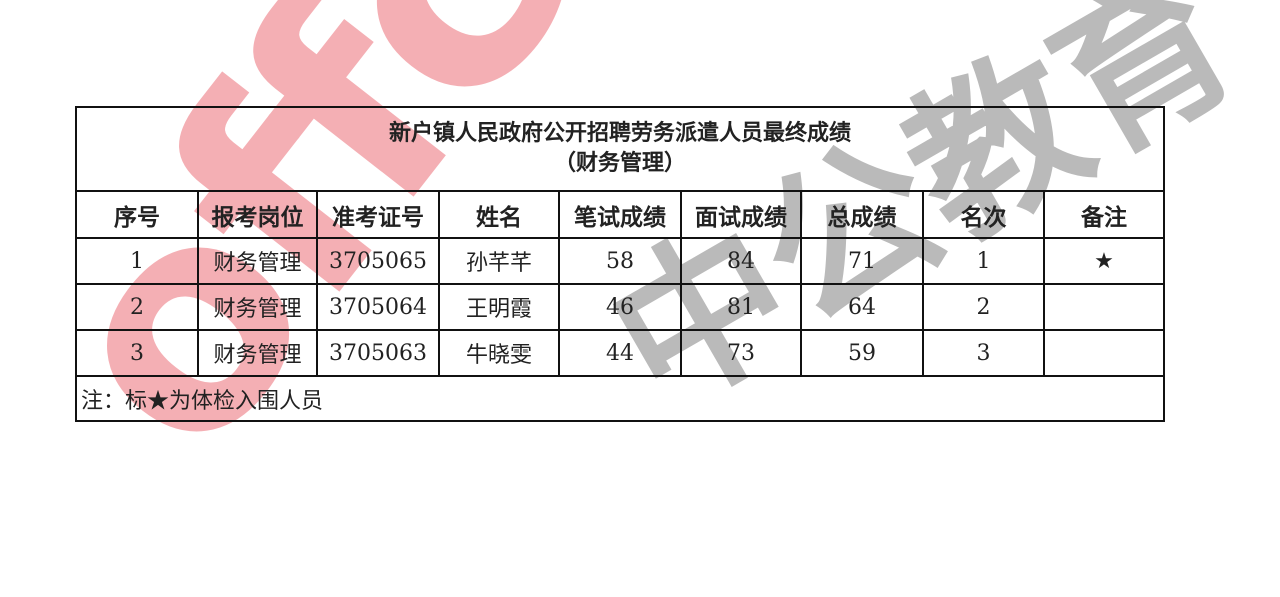 This screenshot has height=597, width=1280. I want to click on cell: 孙芊芊, so click(499, 261).